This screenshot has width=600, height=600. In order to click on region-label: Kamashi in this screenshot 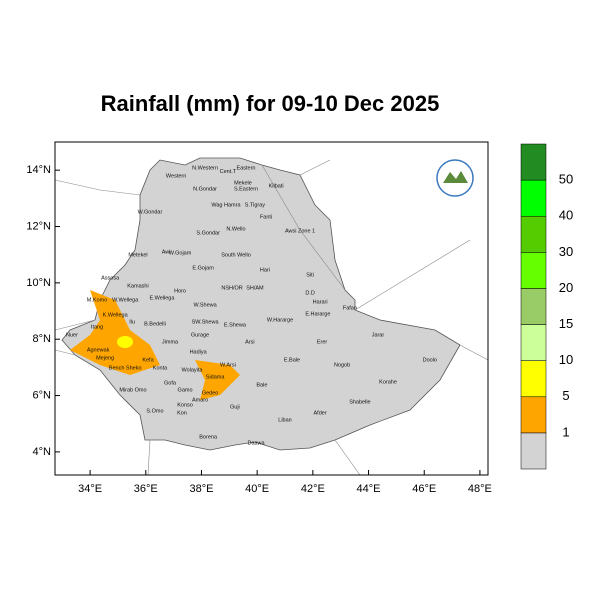, I will do `click(137, 286)`.